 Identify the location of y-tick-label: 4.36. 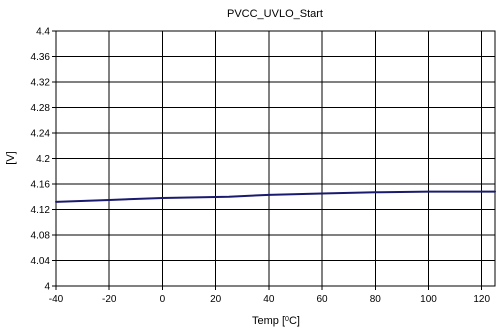
(41, 57).